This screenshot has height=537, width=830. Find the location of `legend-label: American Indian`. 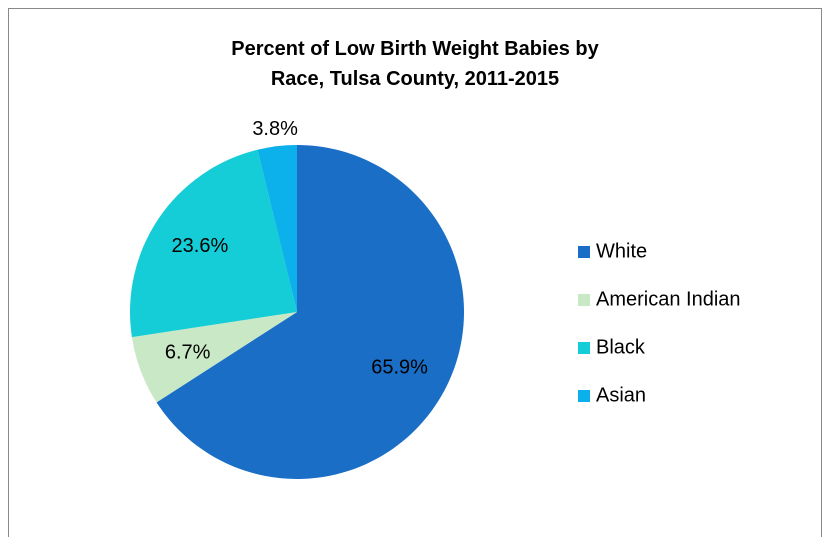

legend-label: American Indian is located at coordinates (668, 299).